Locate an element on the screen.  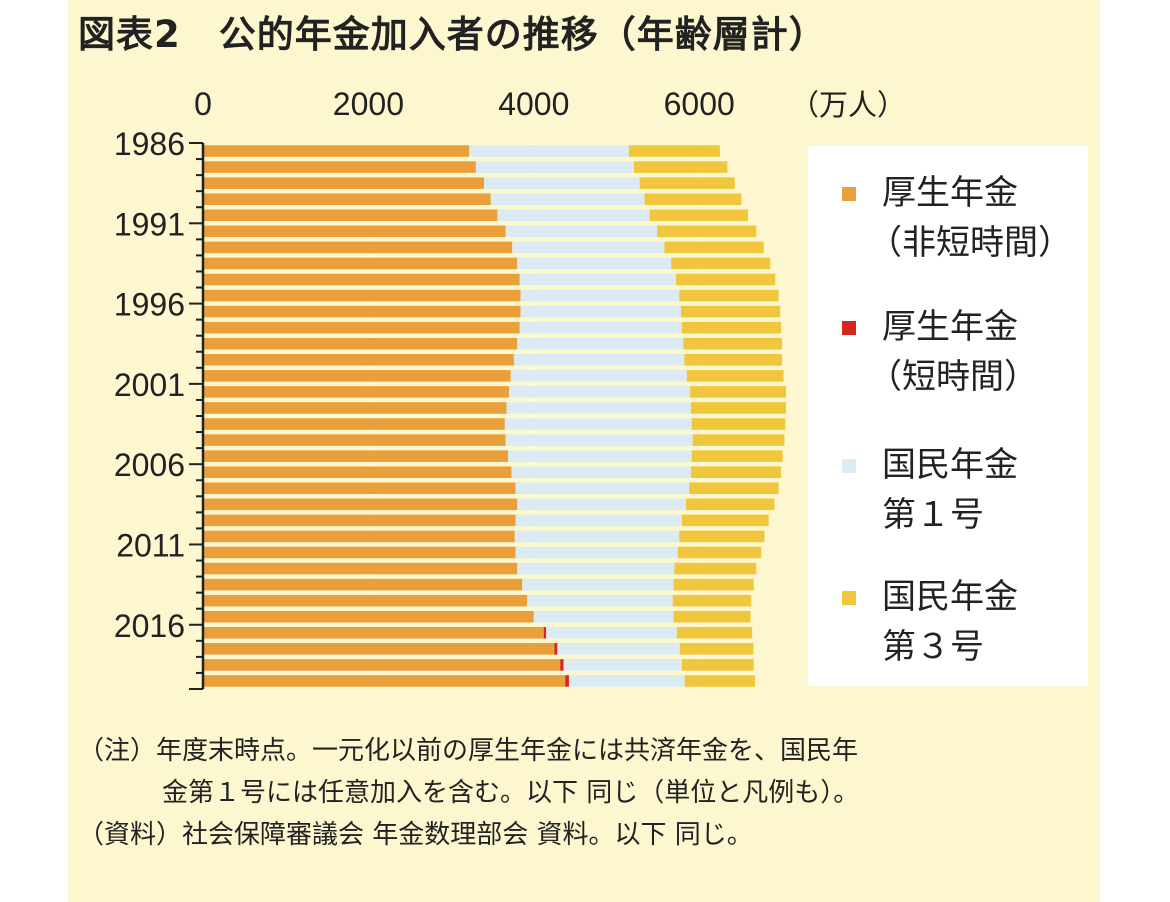
y-tick-label-2011: 2011 is located at coordinates (150, 545).